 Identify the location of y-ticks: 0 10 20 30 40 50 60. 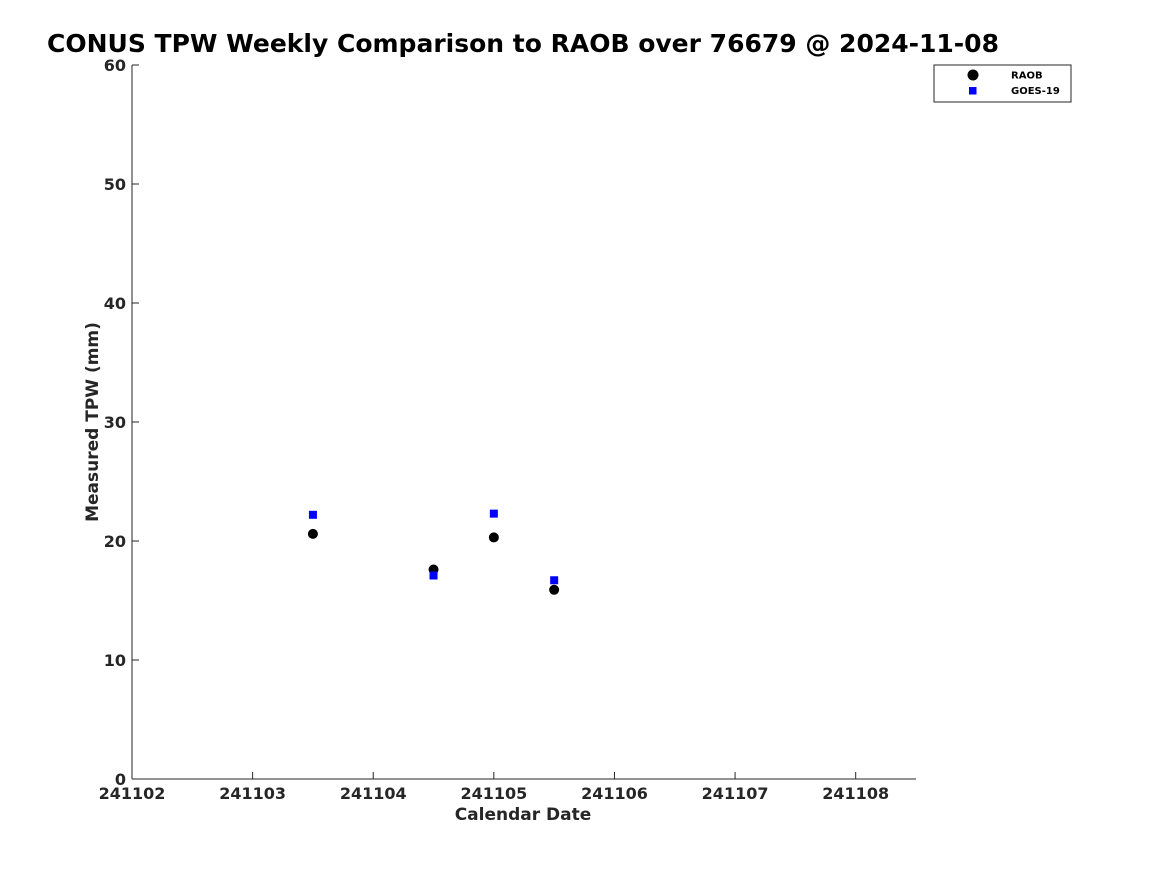
(121, 422).